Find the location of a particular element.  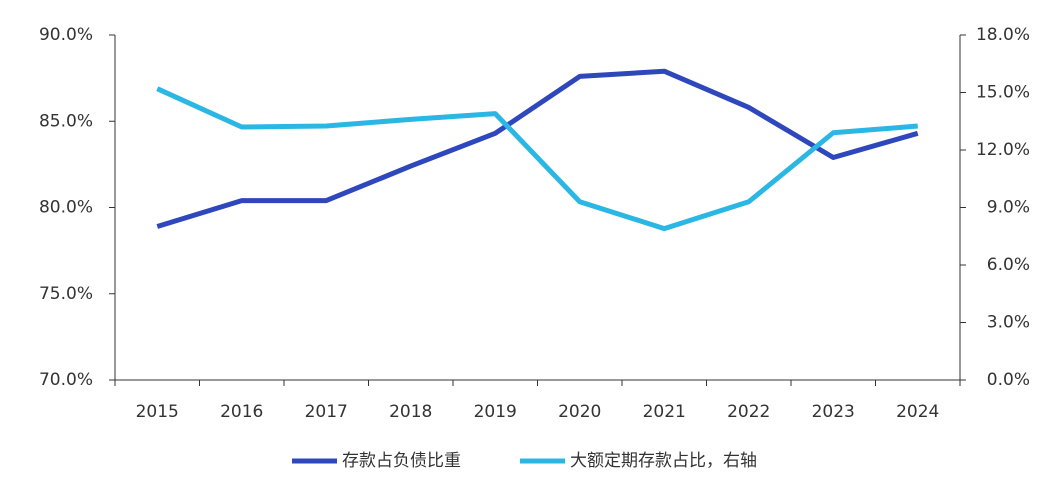

x-tick-label: 2022 is located at coordinates (748, 412).